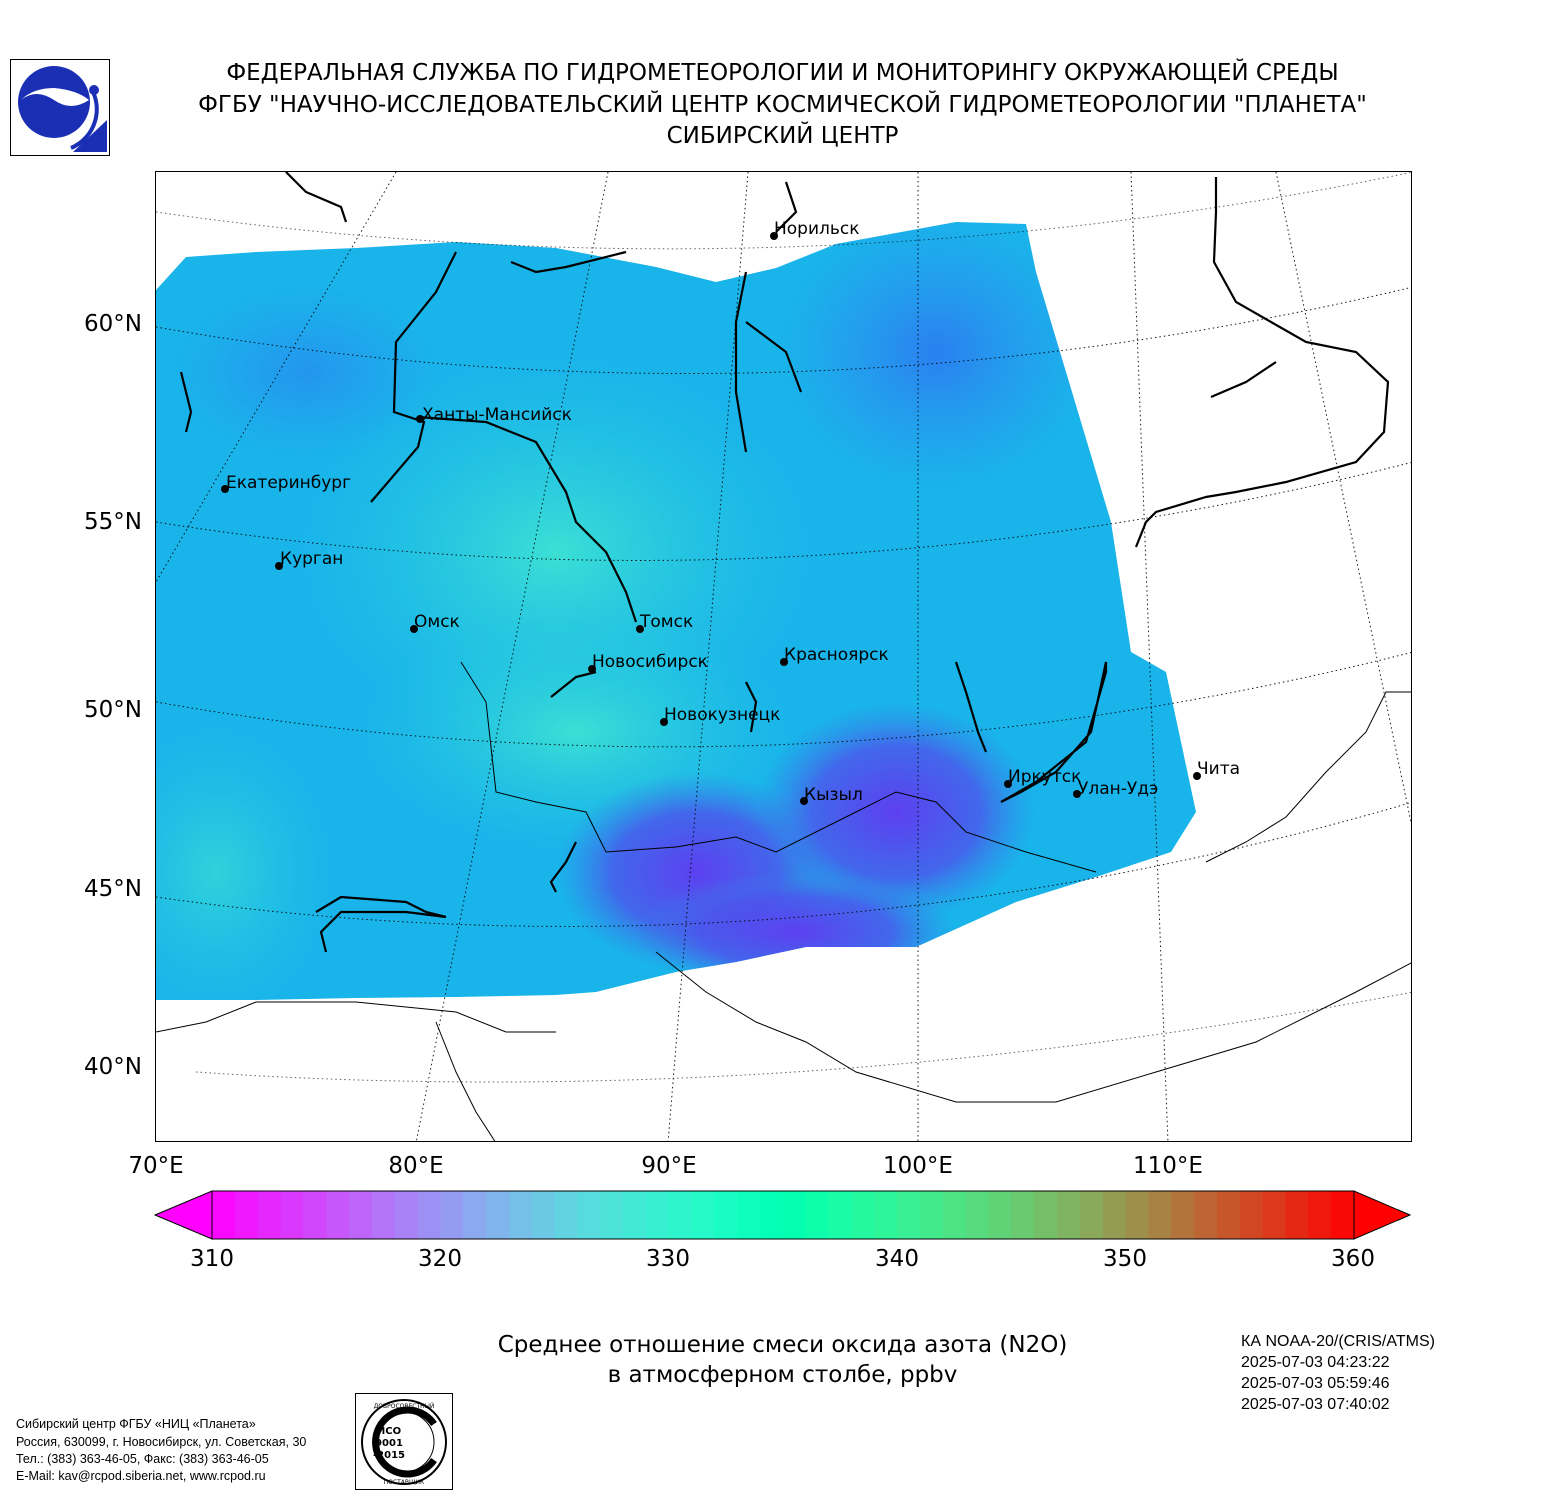  Describe the element at coordinates (1353, 1259) in the screenshot. I see `colorbar-tick-360: 360` at that location.